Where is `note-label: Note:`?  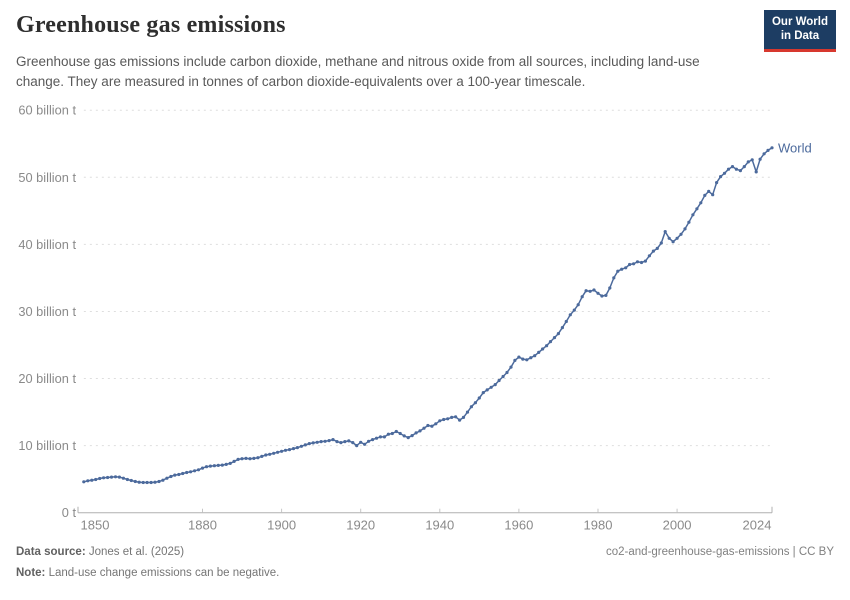
note-label: Note: is located at coordinates (31, 573).